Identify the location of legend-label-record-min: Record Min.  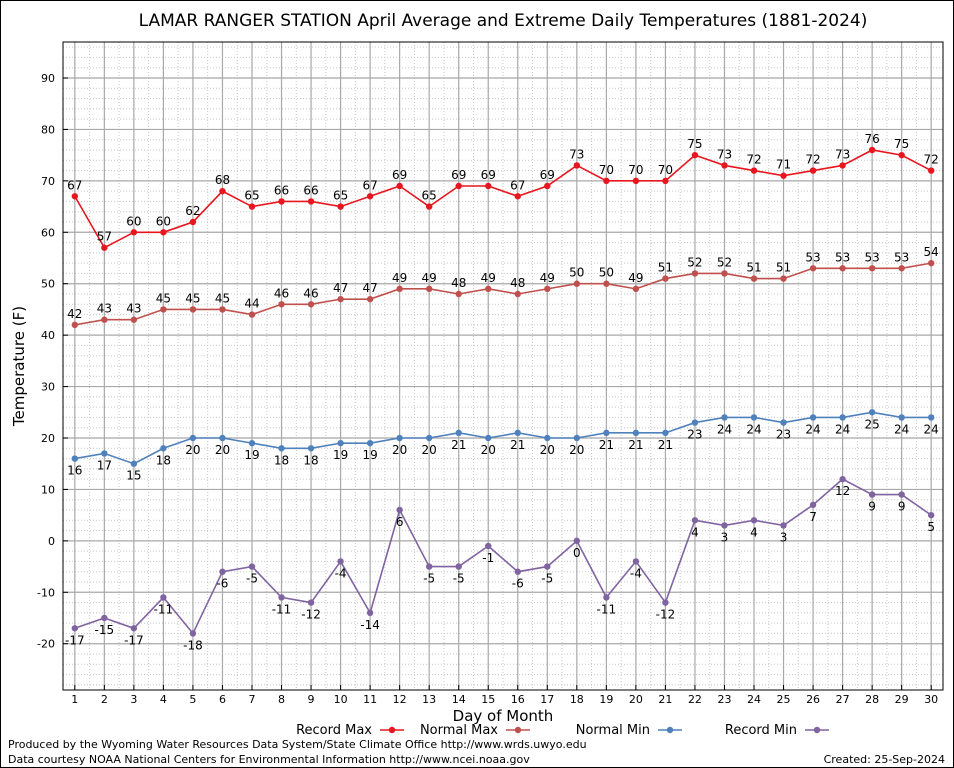
(761, 730).